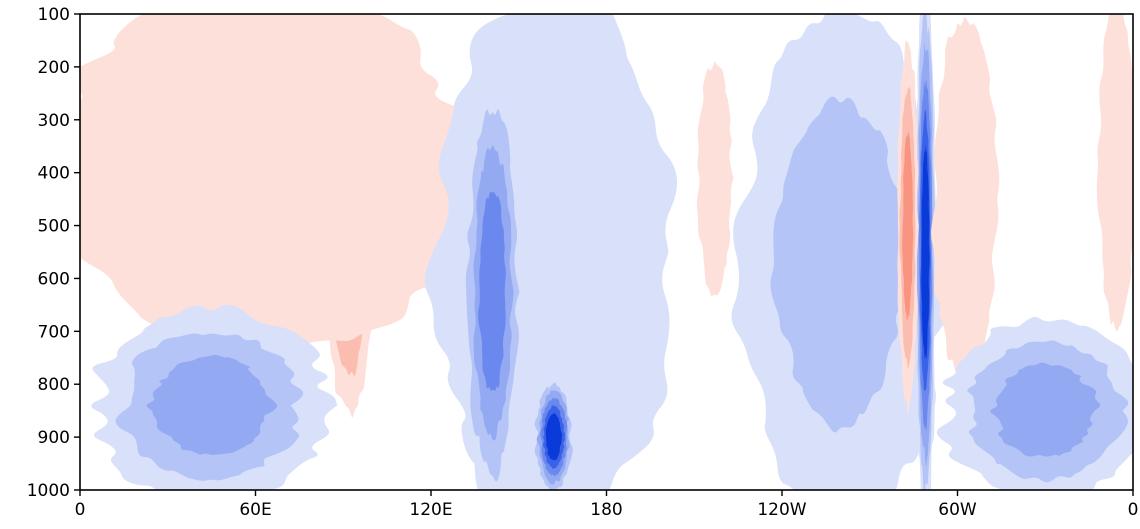 The image size is (1140, 529). I want to click on y-tick-label-7: 700, so click(54, 332).